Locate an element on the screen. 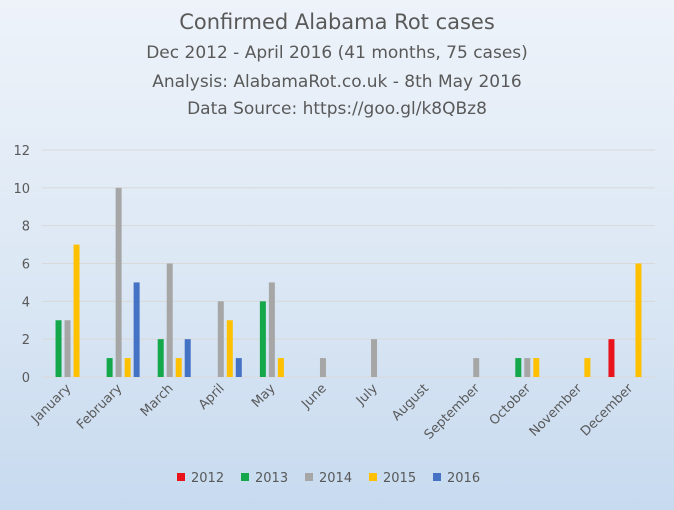  bar-2015-march is located at coordinates (178, 367).